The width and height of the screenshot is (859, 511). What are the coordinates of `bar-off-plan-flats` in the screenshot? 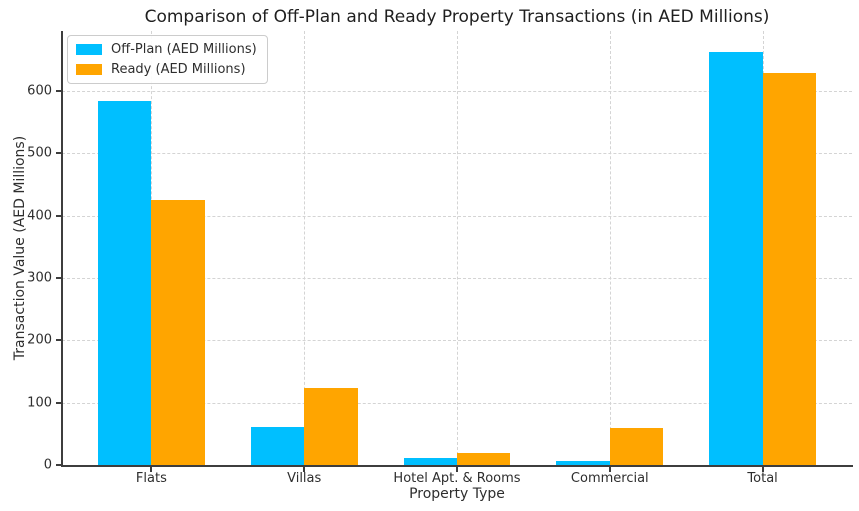 It's located at (124, 283).